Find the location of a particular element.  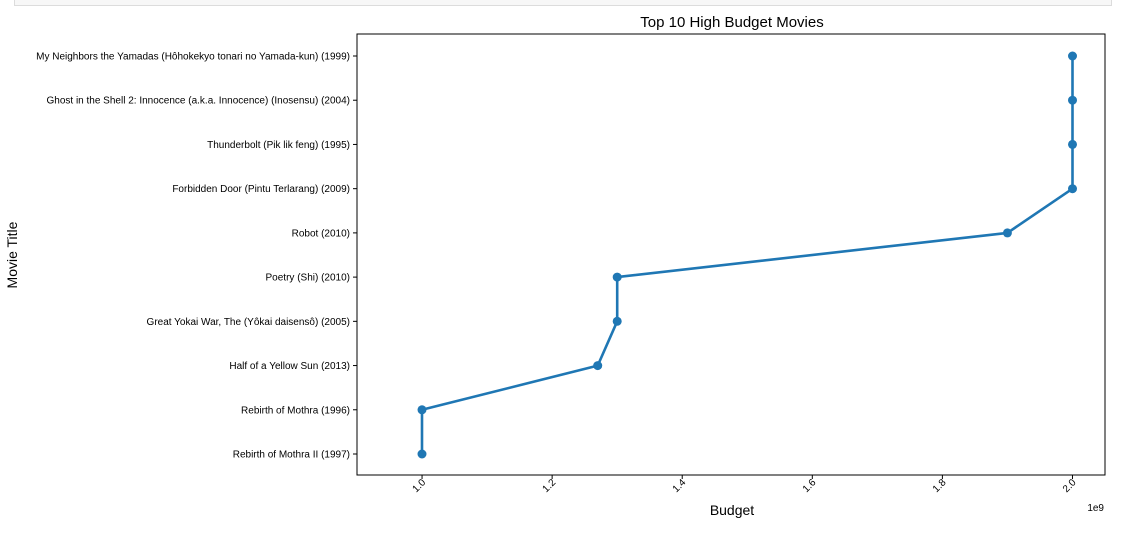

x-tick-label: 1.2 is located at coordinates (550, 486).